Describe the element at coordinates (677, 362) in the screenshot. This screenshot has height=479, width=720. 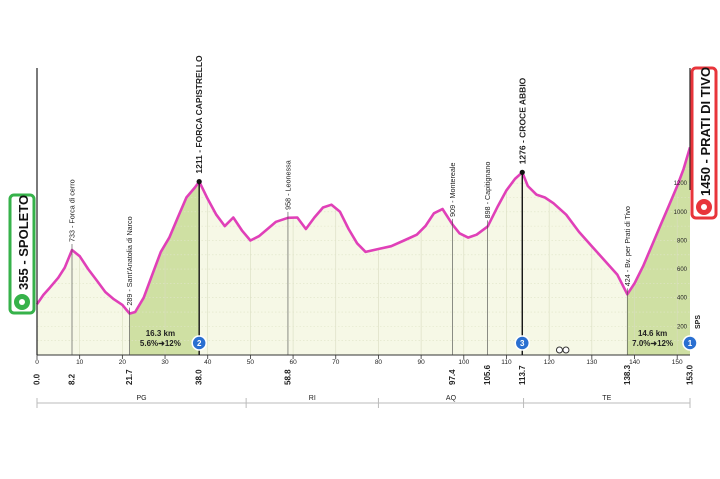
I see `axis-tick-label: 150` at that location.